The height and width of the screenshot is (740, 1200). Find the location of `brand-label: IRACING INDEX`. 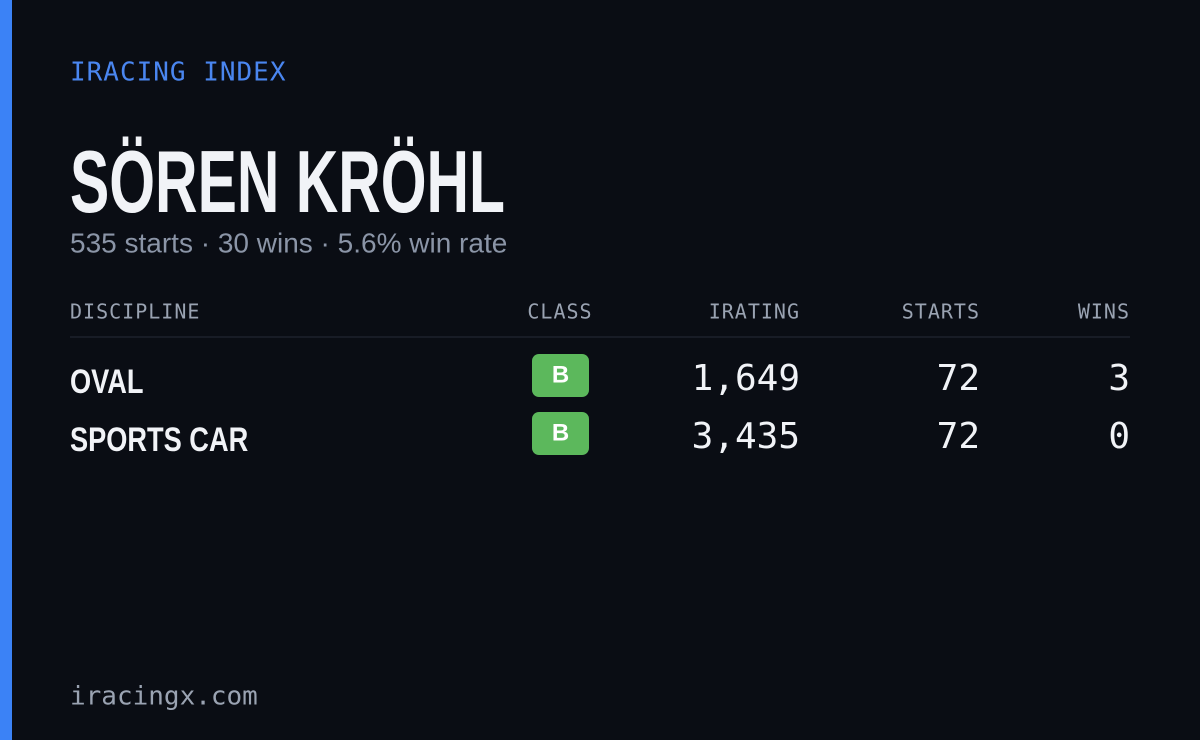

brand-label: IRACING INDEX is located at coordinates (178, 73).